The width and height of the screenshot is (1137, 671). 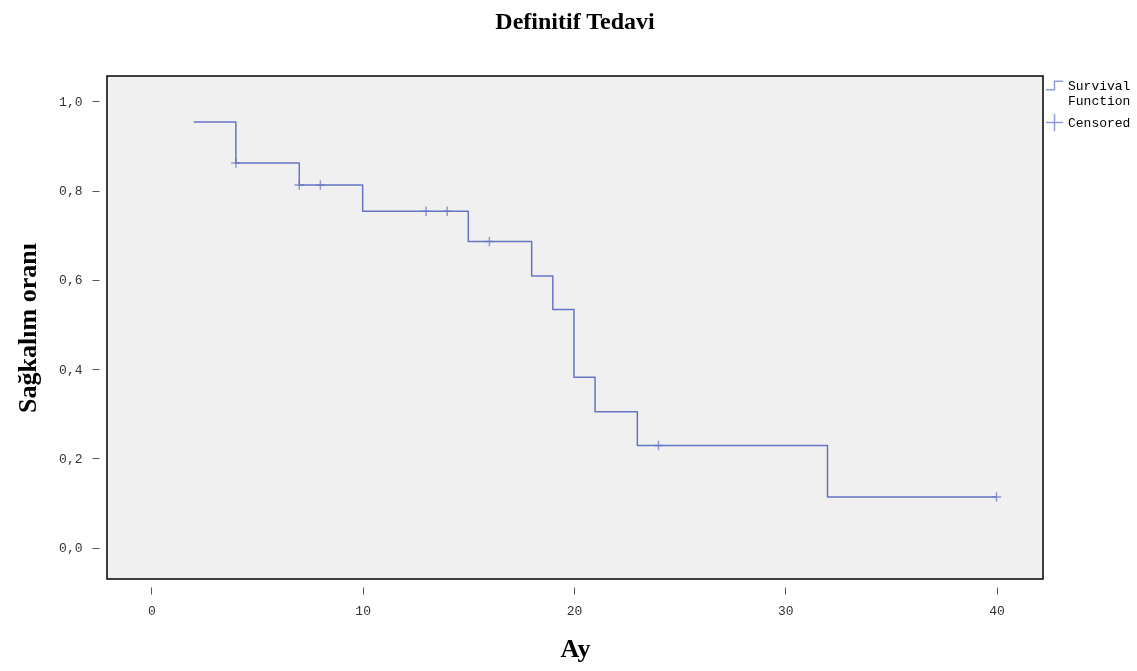 I want to click on x-tick-label: 10, so click(x=363, y=611).